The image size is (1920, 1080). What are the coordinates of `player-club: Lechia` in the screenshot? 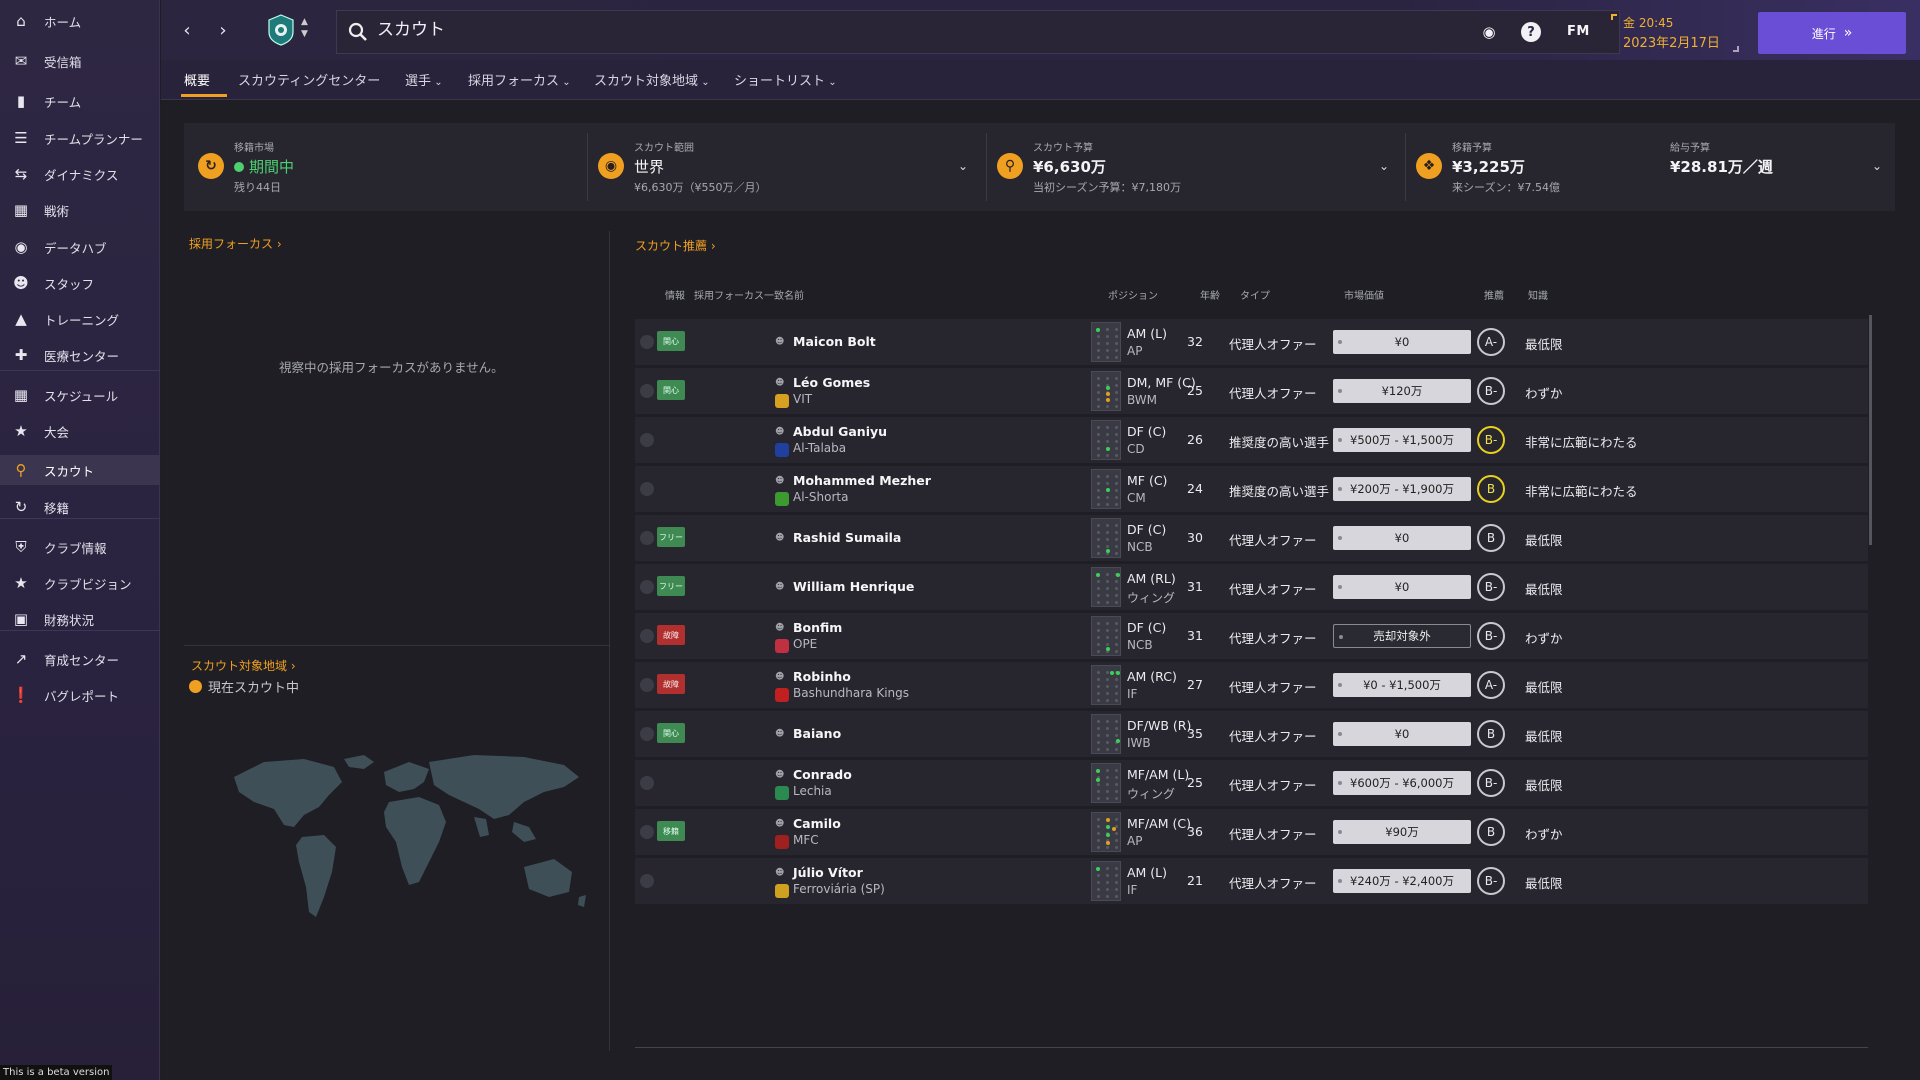 It's located at (812, 791).